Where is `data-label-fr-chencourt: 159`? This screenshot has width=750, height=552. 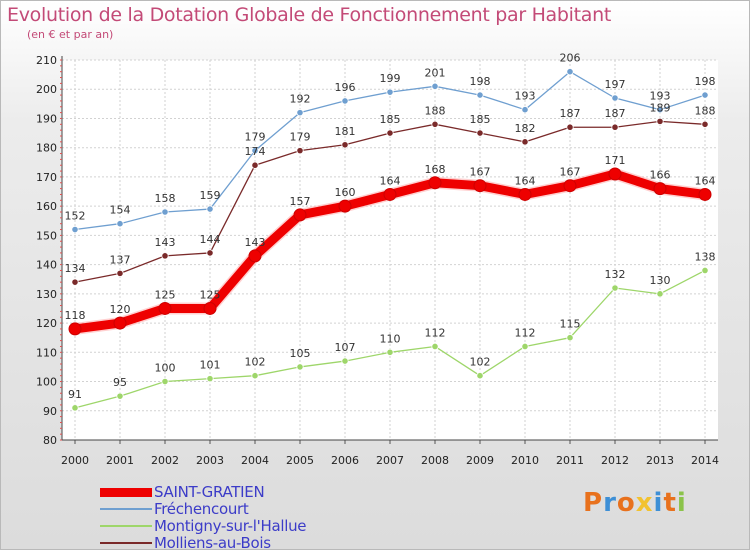
data-label-fr-chencourt: 159 is located at coordinates (210, 195).